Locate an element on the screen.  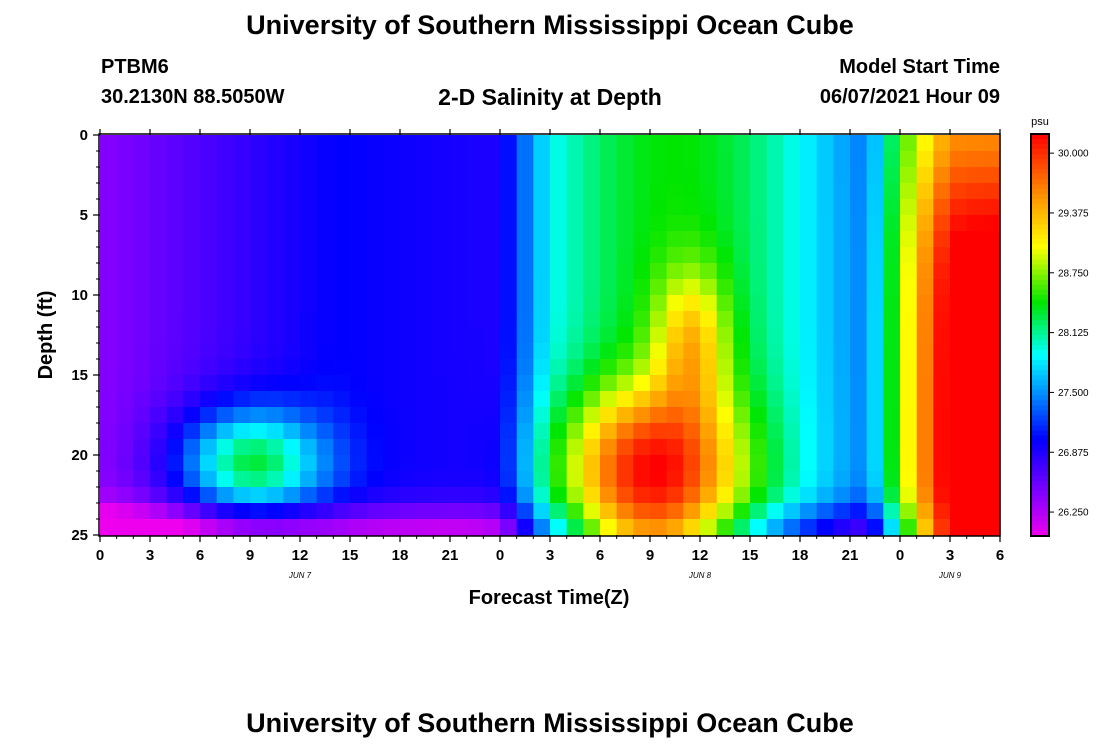
y-tick-label: 15 is located at coordinates (79, 375).